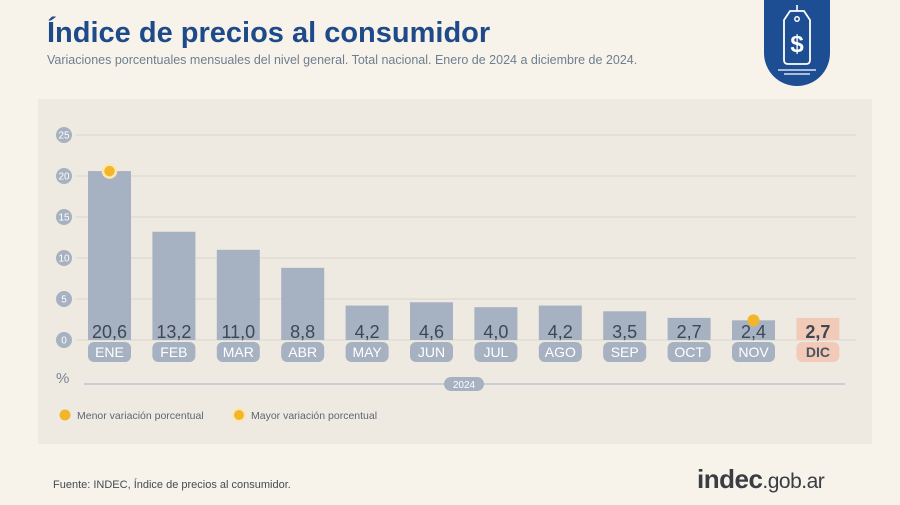 The height and width of the screenshot is (505, 900). What do you see at coordinates (140, 416) in the screenshot?
I see `legend-min-label: Menor variación porcentual` at bounding box center [140, 416].